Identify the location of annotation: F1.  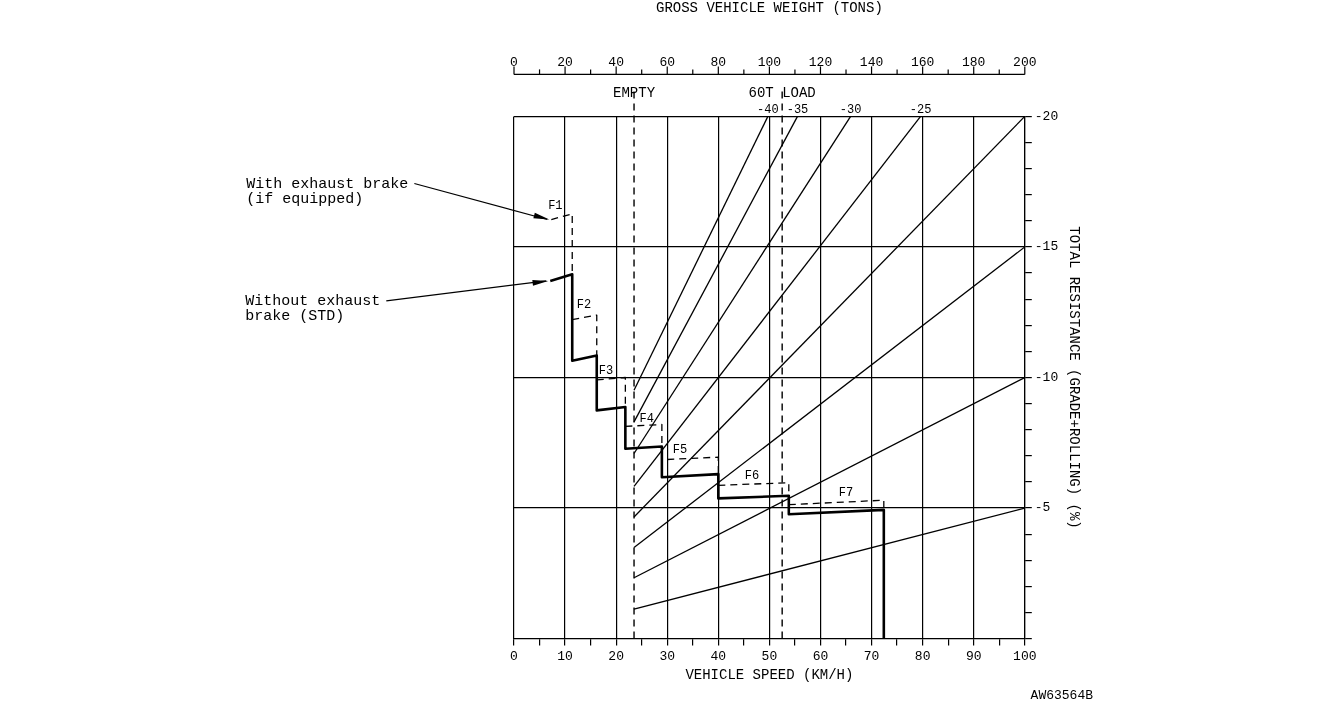
(555, 206).